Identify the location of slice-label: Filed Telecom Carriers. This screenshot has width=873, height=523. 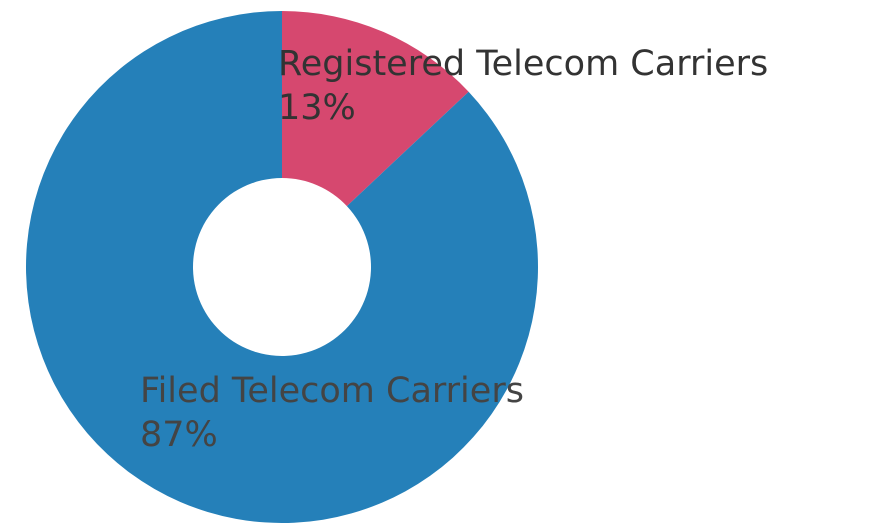
(332, 391).